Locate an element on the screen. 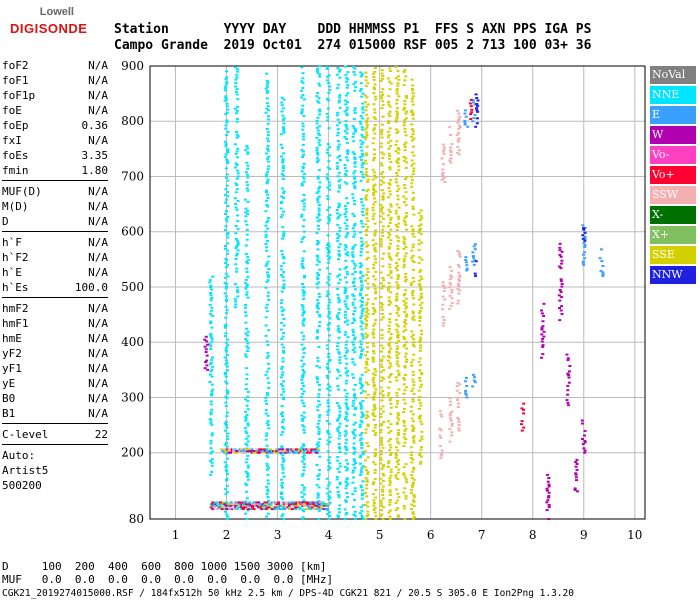  data-point-vo is located at coordinates (522, 421).